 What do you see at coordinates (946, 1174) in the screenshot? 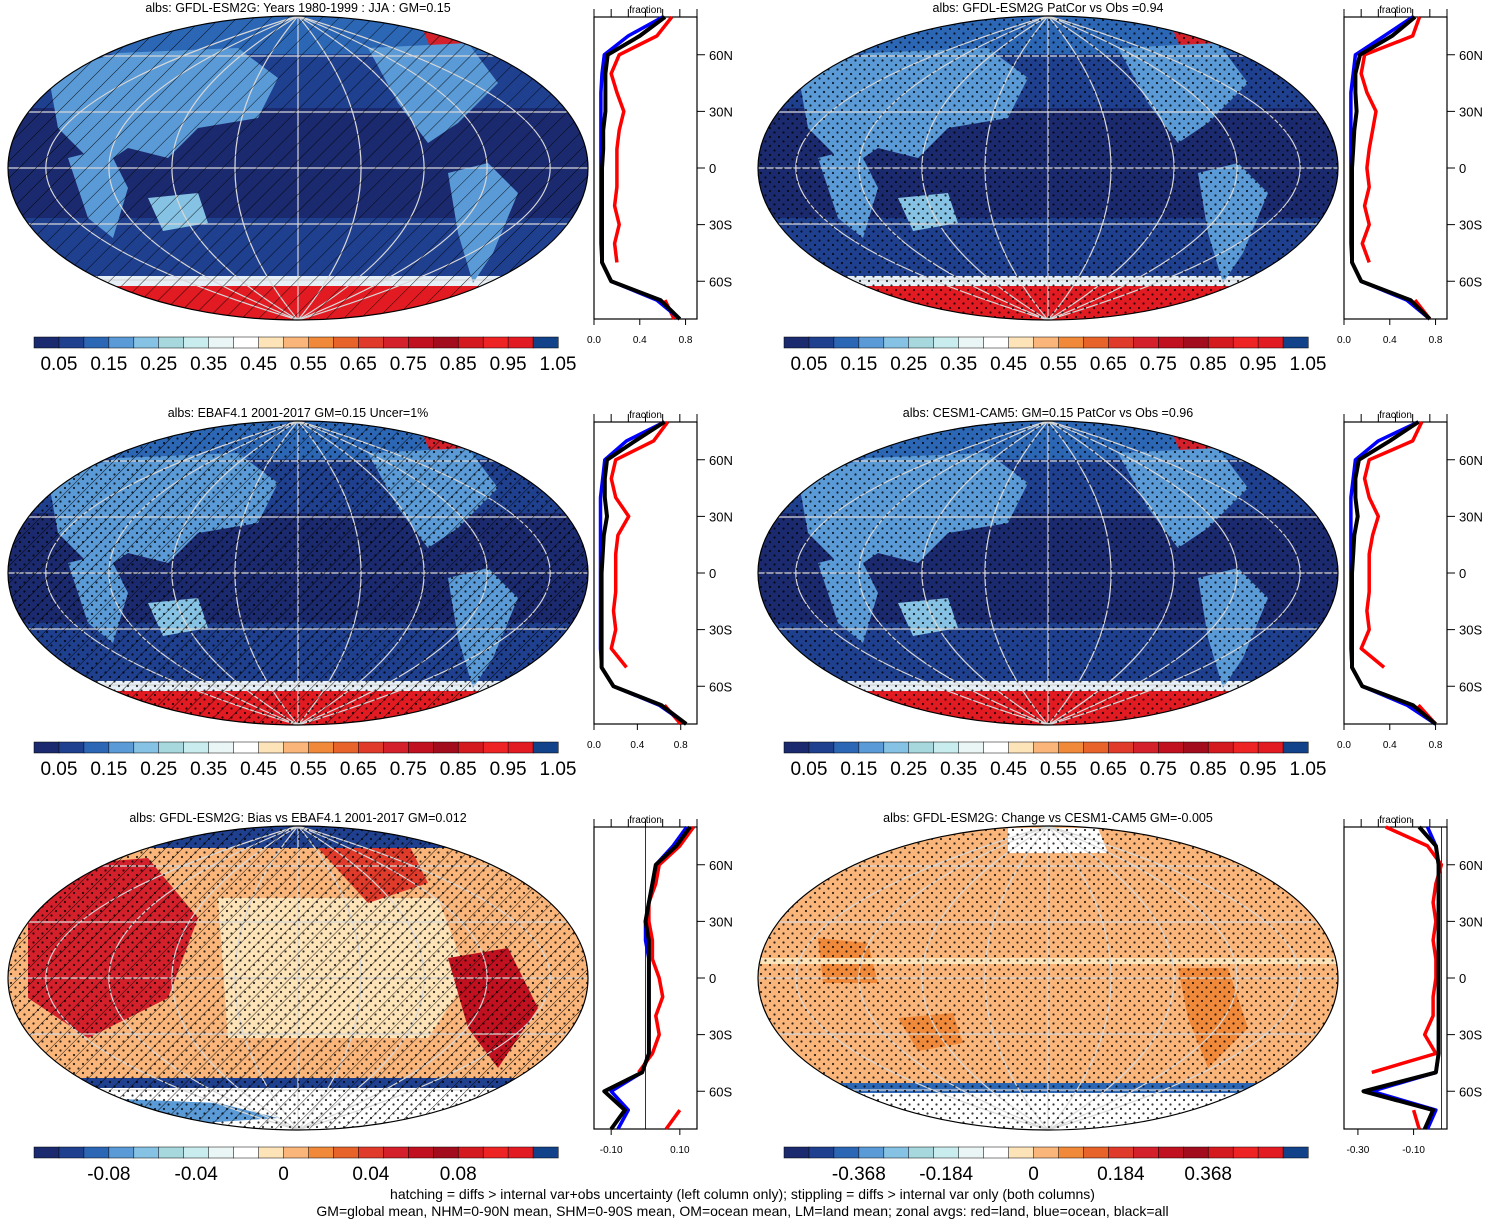
I see `colorbar-tick-label: -0.184` at bounding box center [946, 1174].